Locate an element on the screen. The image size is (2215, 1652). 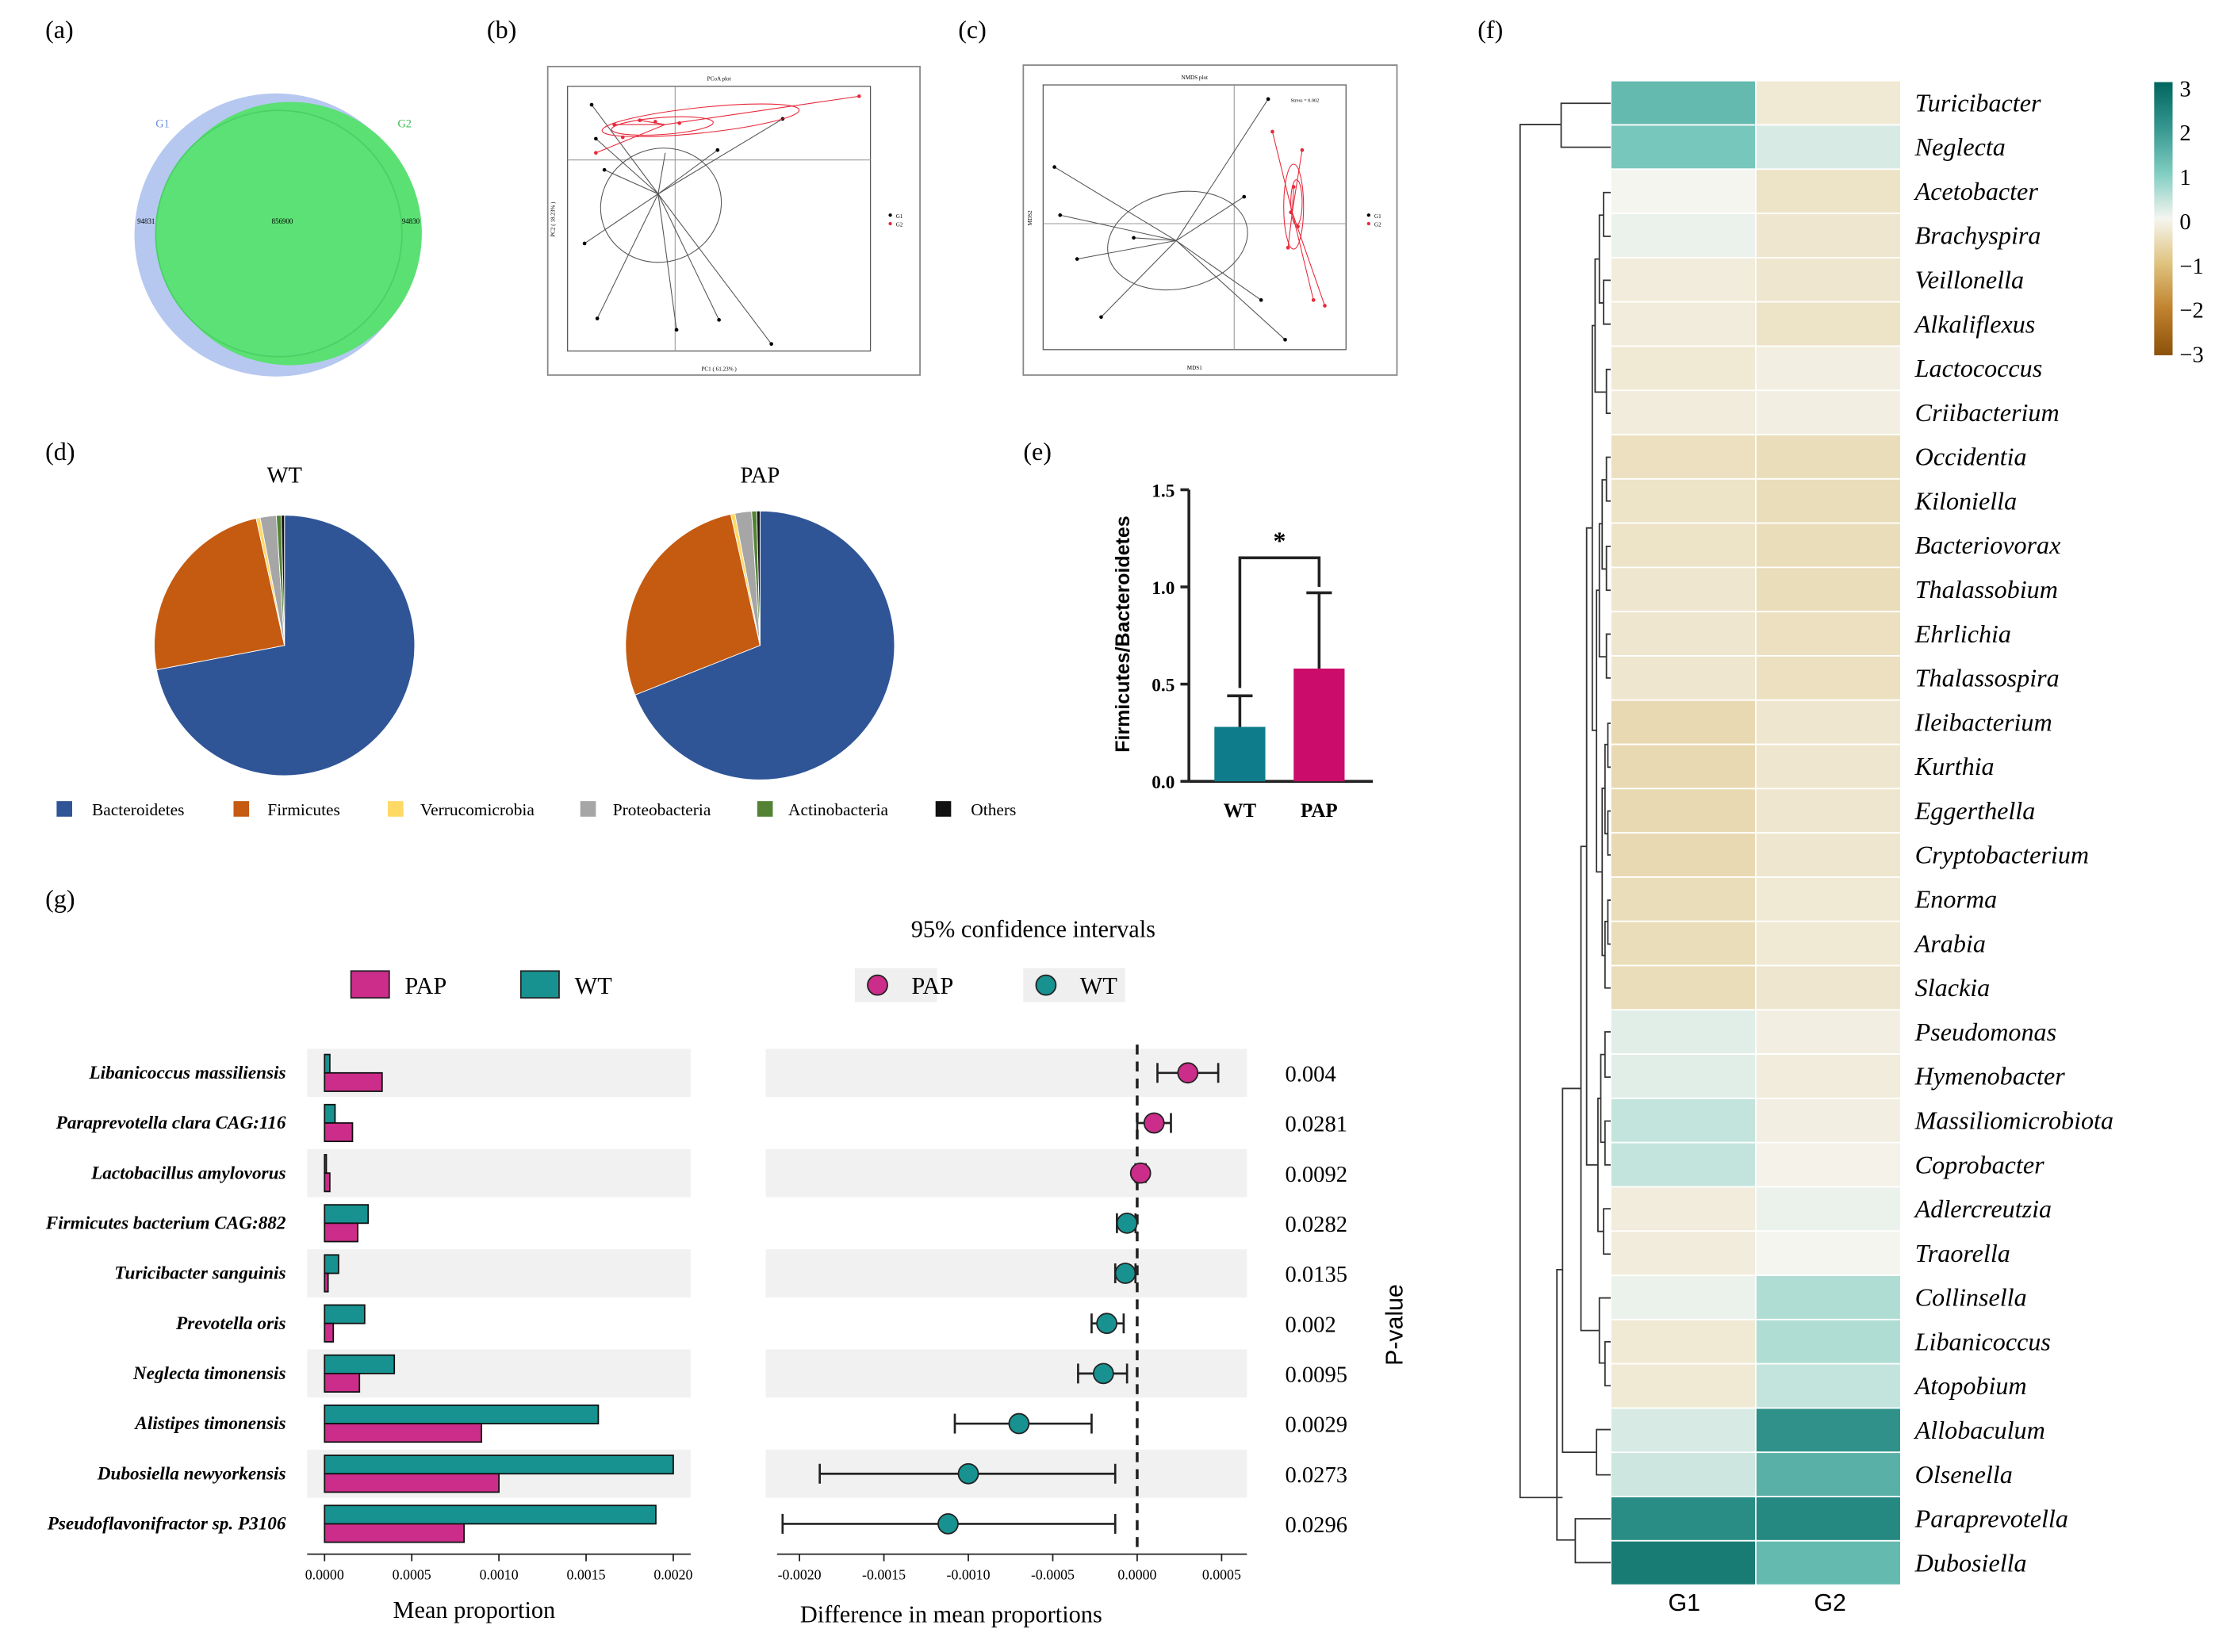
heatmap-row-label: Olsenella is located at coordinates (1964, 1474).